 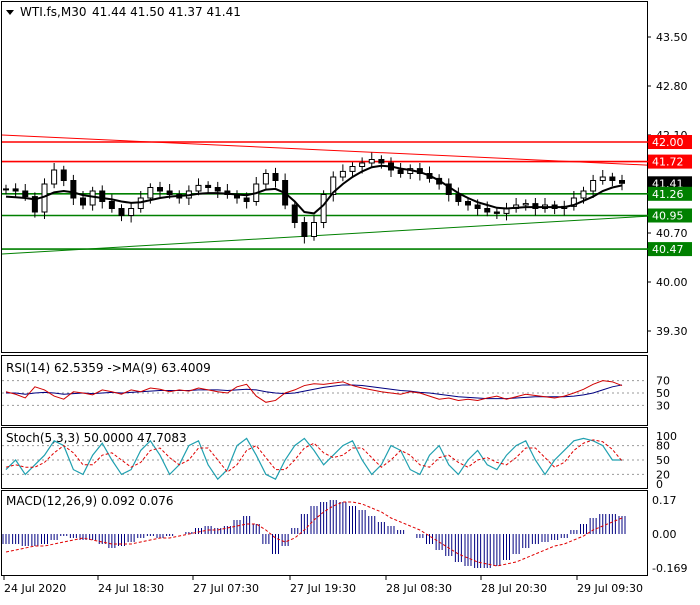 I want to click on rsi-panel-frame, so click(x=324, y=390).